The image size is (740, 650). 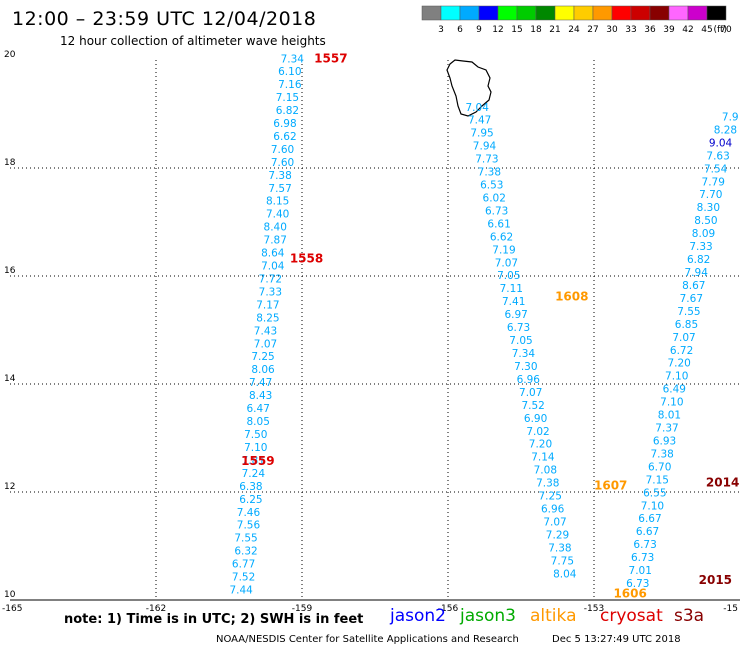 I want to click on swh-value-label: 7.56, so click(x=249, y=526).